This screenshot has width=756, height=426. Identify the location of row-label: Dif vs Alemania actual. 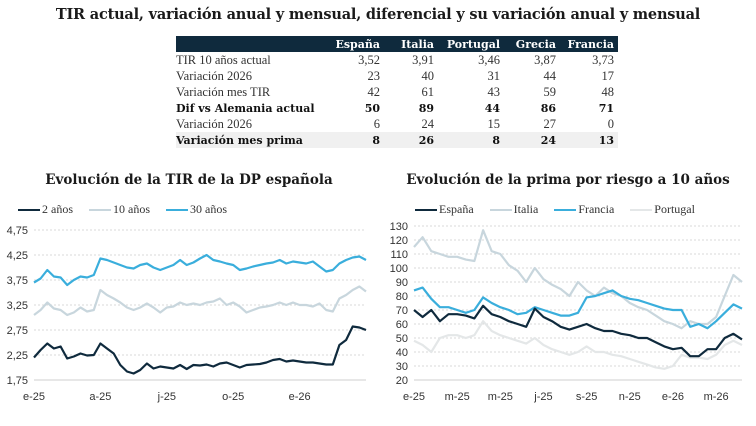
(245, 108).